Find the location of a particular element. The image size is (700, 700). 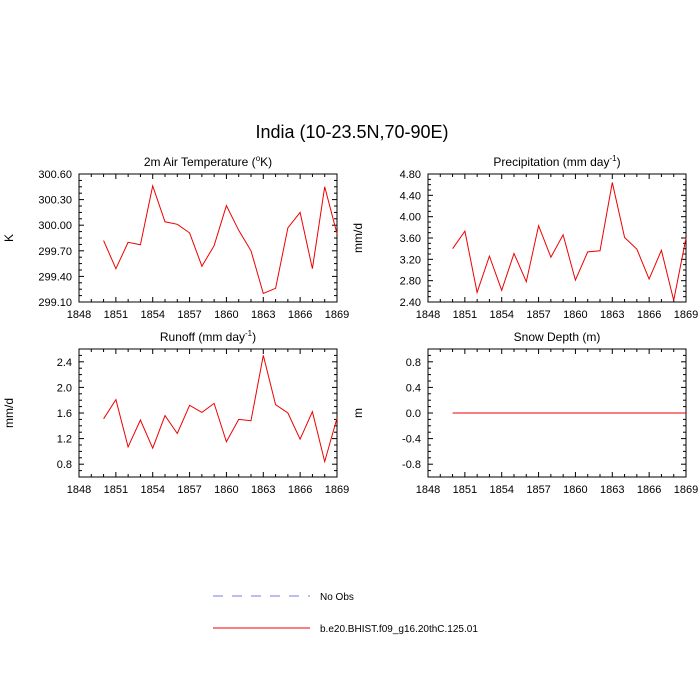

y-tick-label: 4.80 is located at coordinates (410, 175).